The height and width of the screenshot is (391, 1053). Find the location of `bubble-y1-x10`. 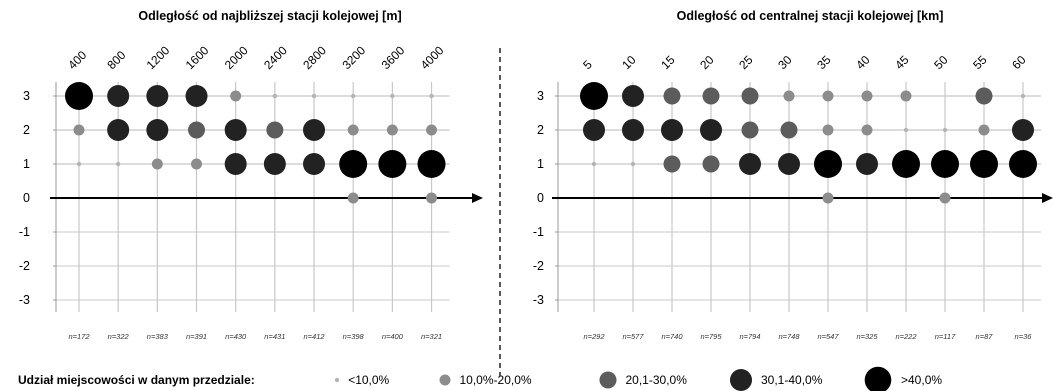

bubble-y1-x10 is located at coordinates (633, 164).